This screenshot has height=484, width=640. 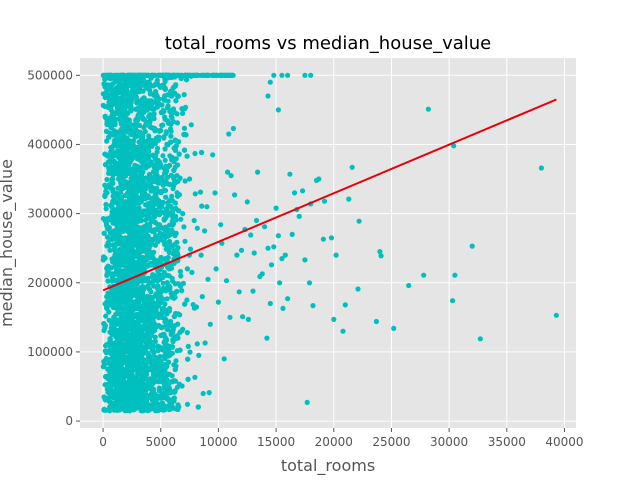 I want to click on x-tick-label: 25000, so click(x=391, y=442).